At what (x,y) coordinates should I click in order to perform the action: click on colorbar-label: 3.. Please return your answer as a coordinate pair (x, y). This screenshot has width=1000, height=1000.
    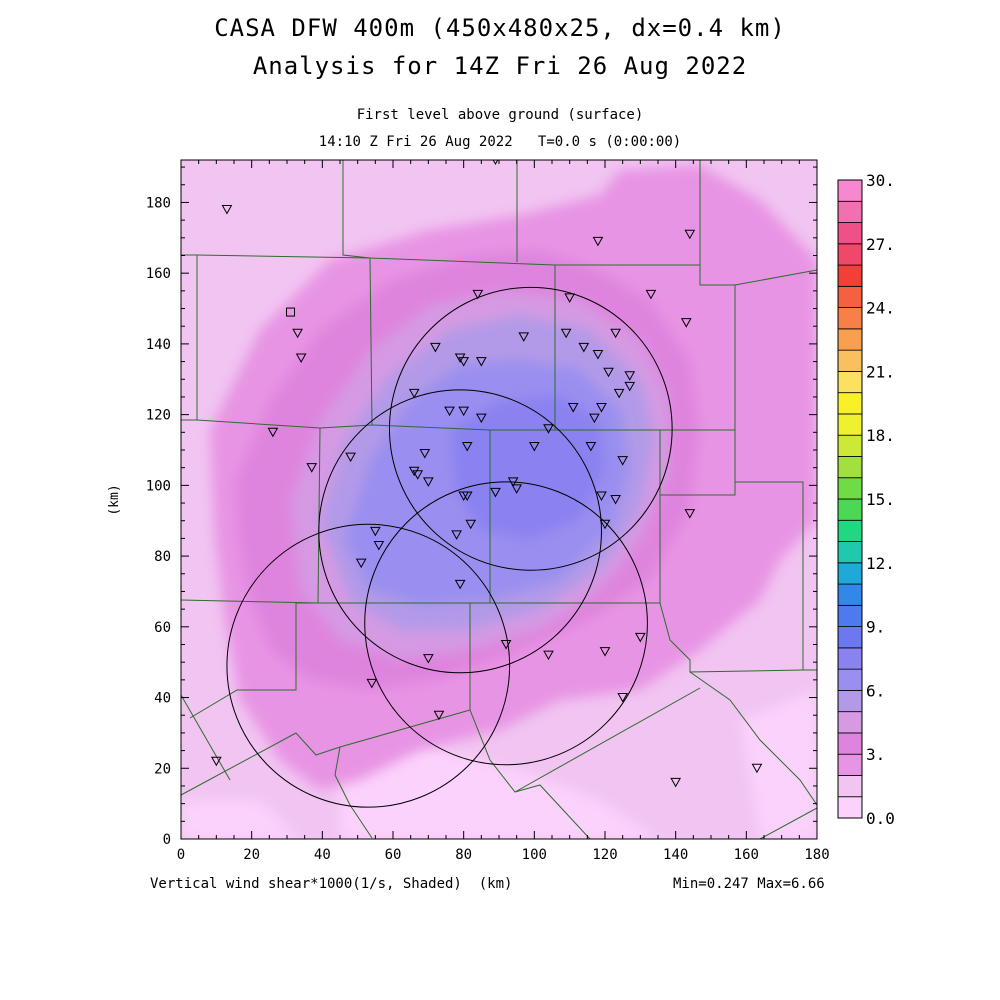
    Looking at the image, I should click on (875, 754).